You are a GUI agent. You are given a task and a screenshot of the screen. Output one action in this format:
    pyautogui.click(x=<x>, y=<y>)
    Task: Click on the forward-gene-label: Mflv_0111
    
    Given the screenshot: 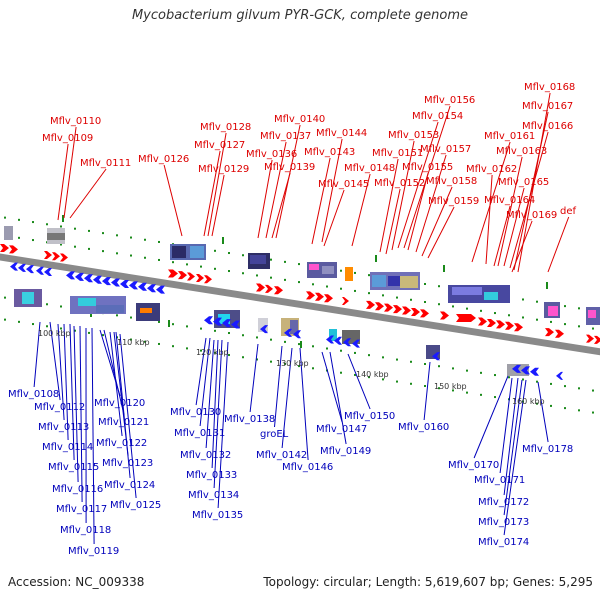 What is the action you would take?
    pyautogui.click(x=105, y=163)
    